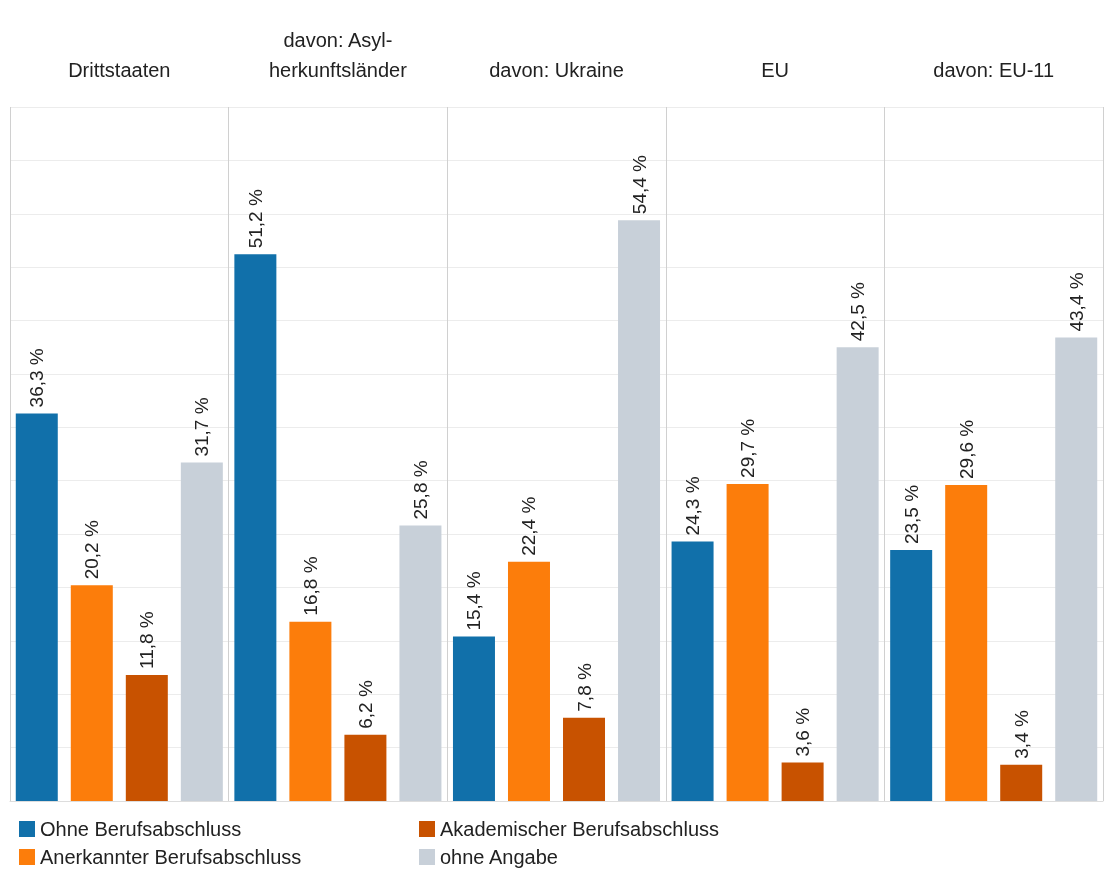  Describe the element at coordinates (499, 857) in the screenshot. I see `legend-label: ohne Angabe` at that location.